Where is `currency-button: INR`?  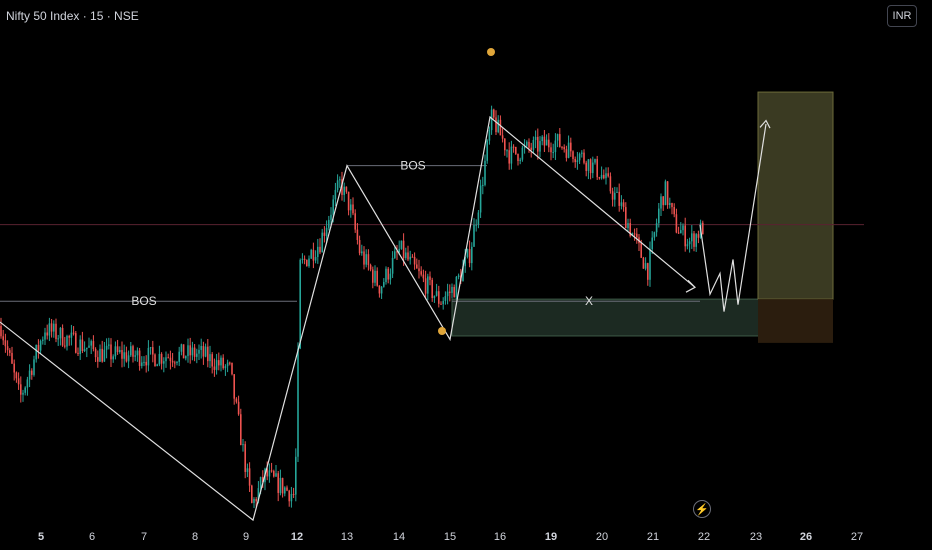 currency-button: INR is located at coordinates (902, 16).